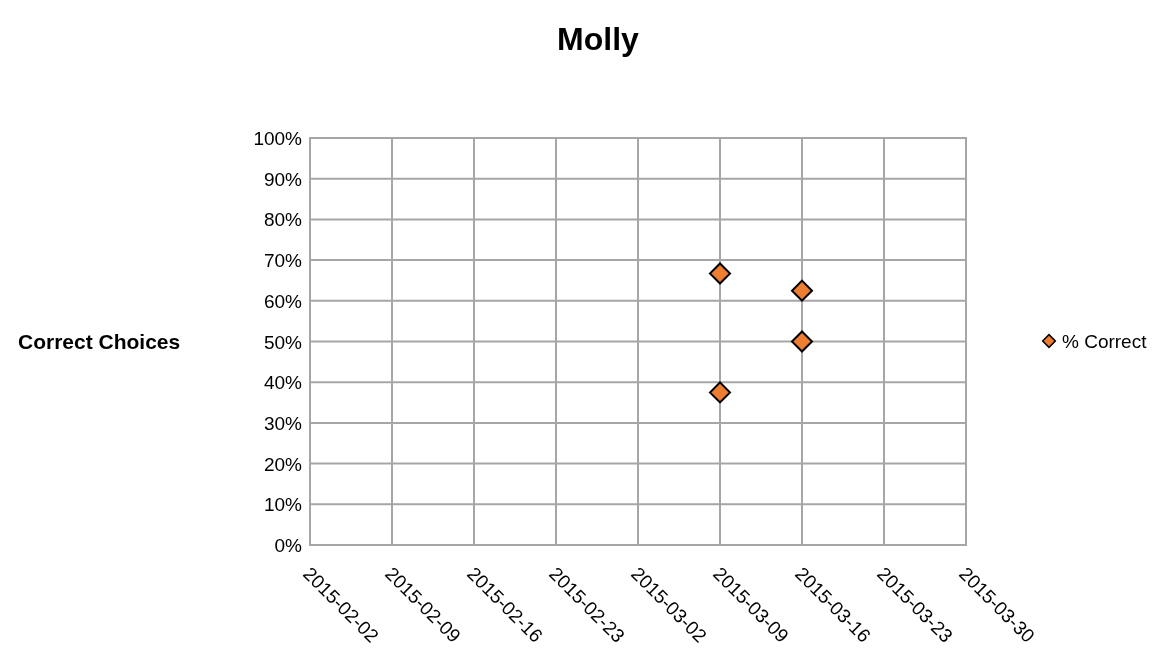 This screenshot has width=1161, height=657. Describe the element at coordinates (283, 301) in the screenshot. I see `y-tick-label: 60%` at that location.